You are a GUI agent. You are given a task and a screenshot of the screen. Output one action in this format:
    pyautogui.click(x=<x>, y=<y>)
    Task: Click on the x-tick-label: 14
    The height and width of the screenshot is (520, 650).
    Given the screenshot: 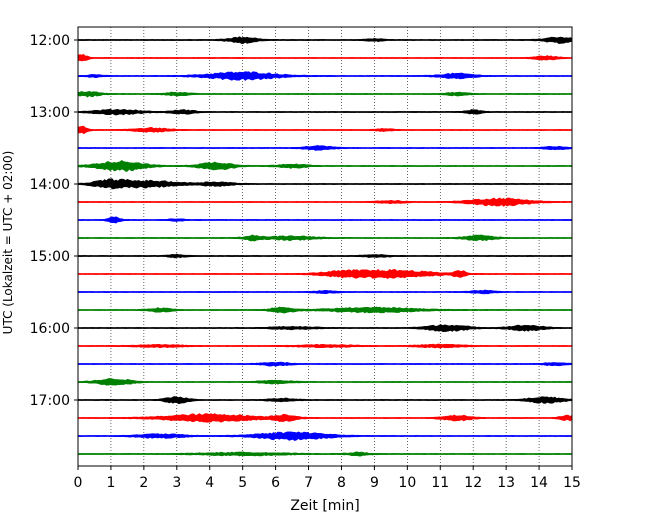 What is the action you would take?
    pyautogui.click(x=539, y=483)
    